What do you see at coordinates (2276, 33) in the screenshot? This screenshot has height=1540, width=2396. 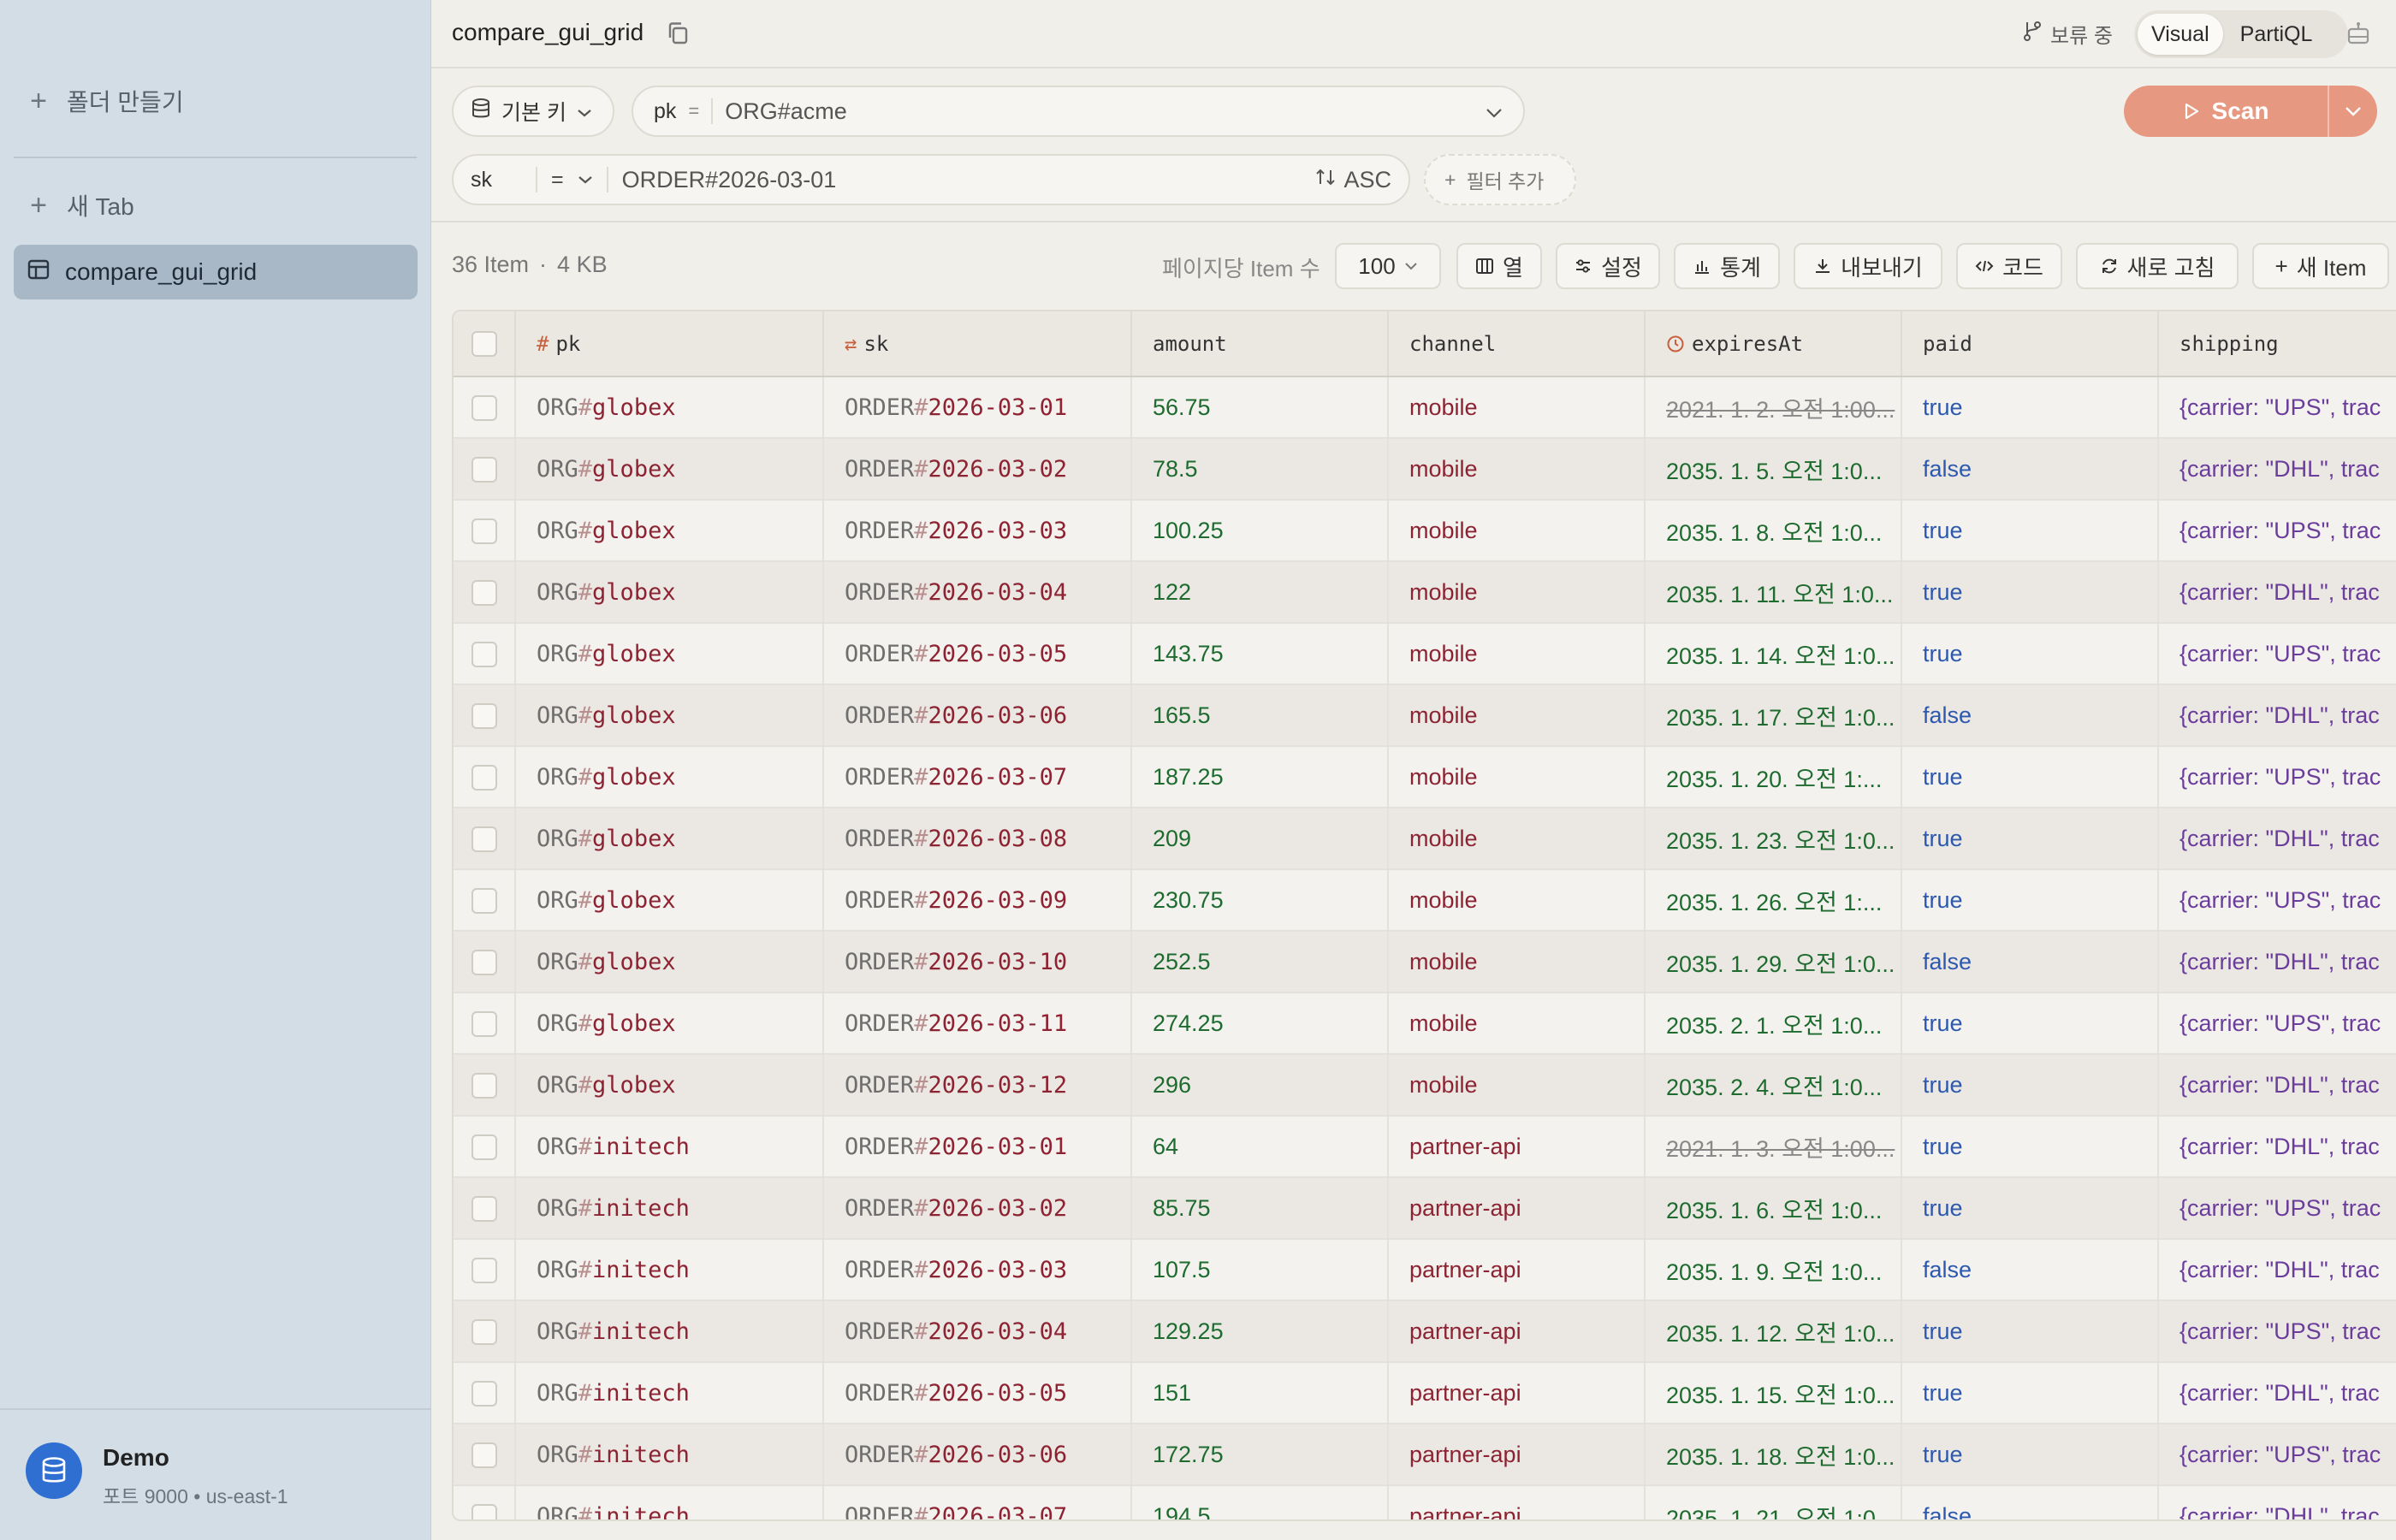 I see `mode-partiql: PartiQL` at bounding box center [2276, 33].